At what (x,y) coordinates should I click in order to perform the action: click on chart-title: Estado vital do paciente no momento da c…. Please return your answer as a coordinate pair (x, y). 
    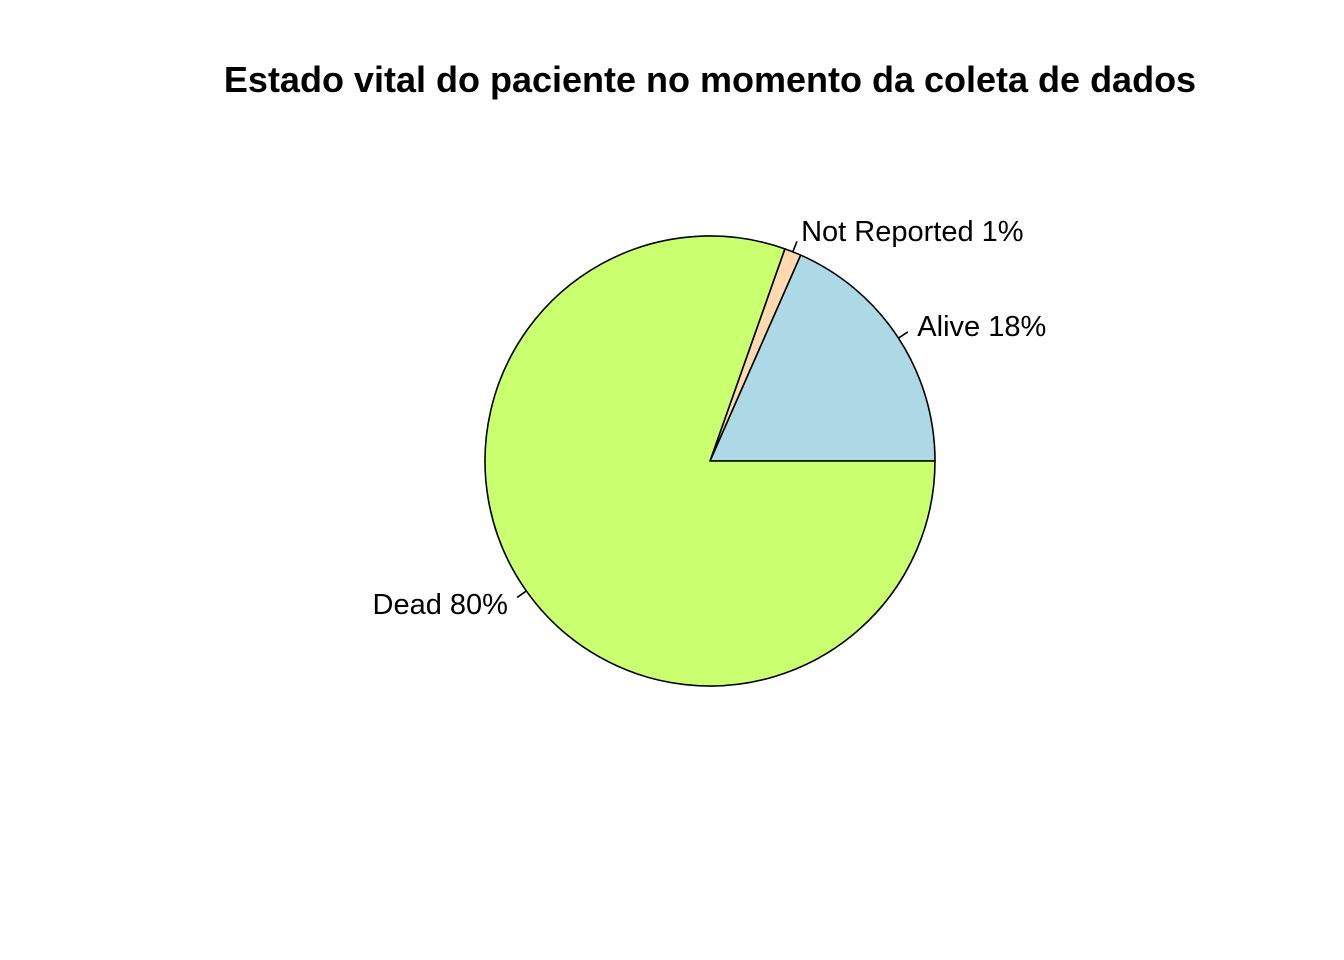
    Looking at the image, I should click on (710, 79).